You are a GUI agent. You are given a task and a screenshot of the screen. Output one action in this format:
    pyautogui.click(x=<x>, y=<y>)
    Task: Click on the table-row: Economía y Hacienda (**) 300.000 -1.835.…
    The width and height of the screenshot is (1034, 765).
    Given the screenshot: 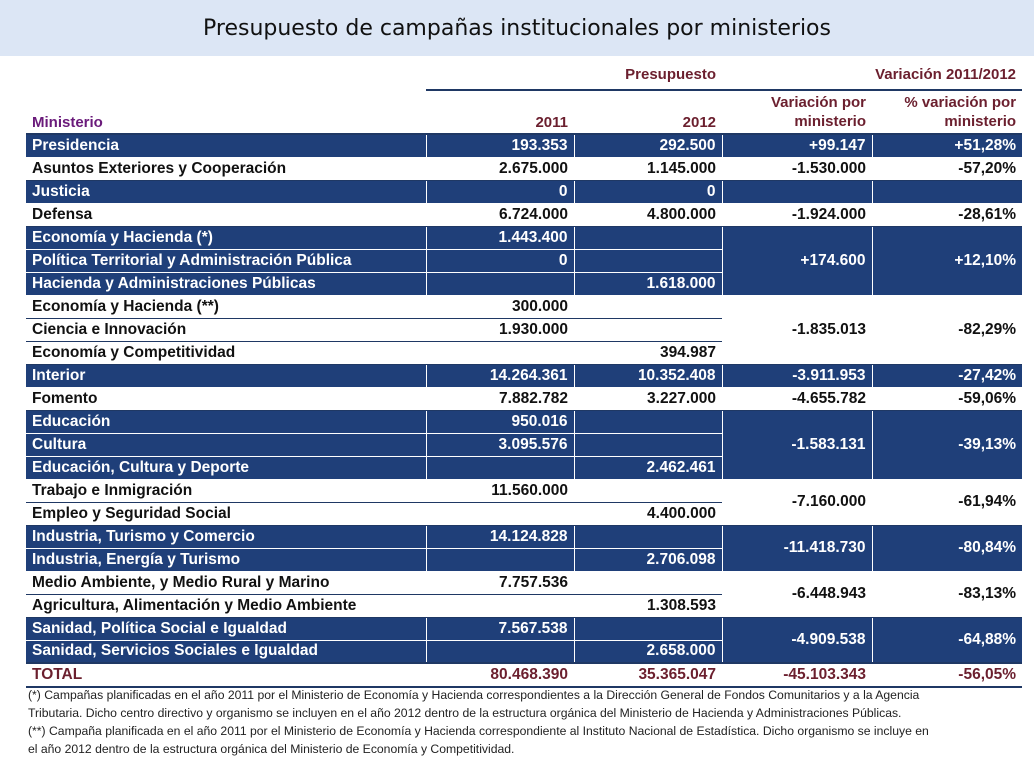 What is the action you would take?
    pyautogui.click(x=524, y=330)
    